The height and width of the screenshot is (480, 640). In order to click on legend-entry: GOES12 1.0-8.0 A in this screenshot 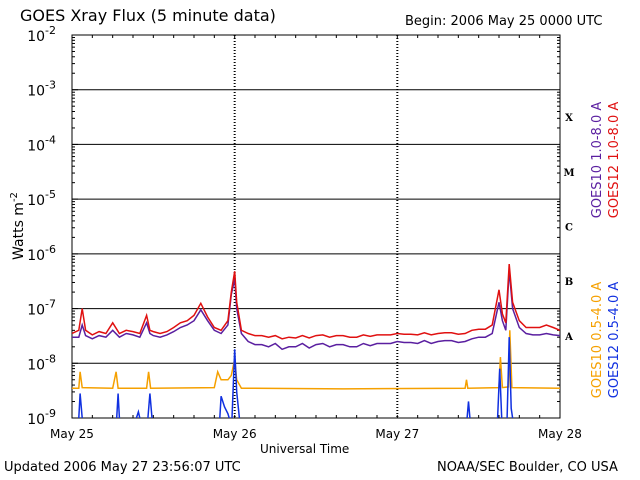, I will do `click(614, 160)`.